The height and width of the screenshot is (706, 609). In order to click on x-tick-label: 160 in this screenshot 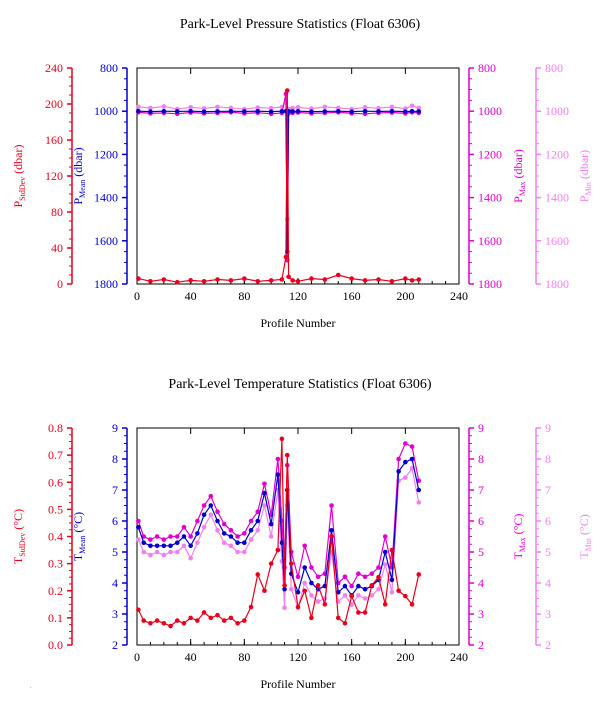, I will do `click(352, 657)`.